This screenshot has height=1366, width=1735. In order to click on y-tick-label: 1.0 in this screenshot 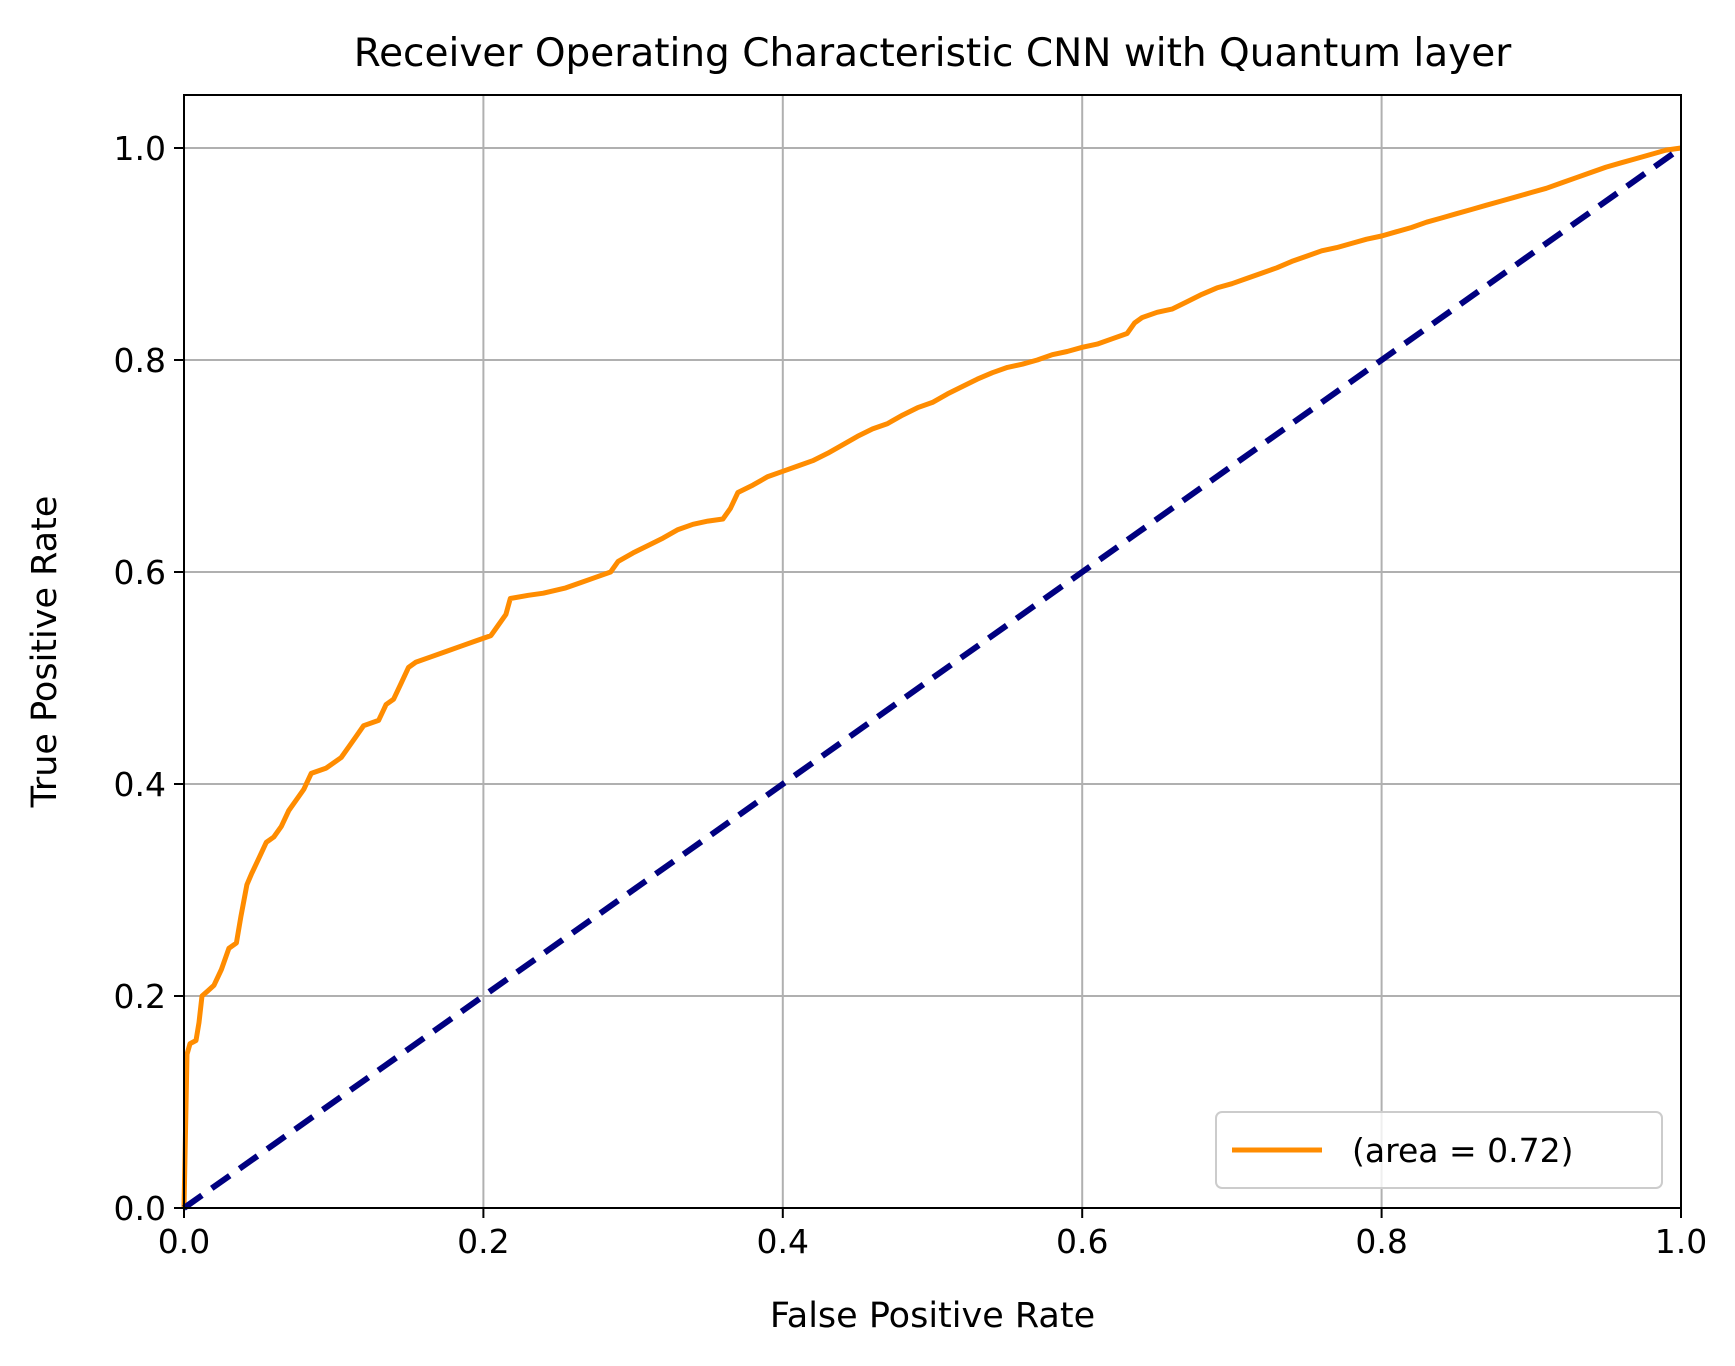, I will do `click(140, 148)`.